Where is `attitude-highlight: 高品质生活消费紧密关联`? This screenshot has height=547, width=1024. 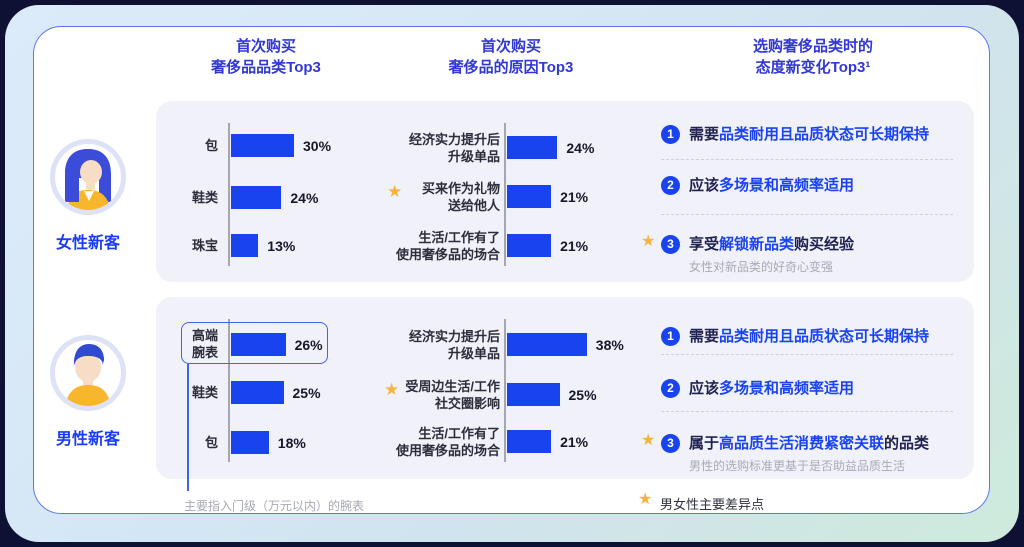
attitude-highlight: 高品质生活消费紧密关联 is located at coordinates (802, 443).